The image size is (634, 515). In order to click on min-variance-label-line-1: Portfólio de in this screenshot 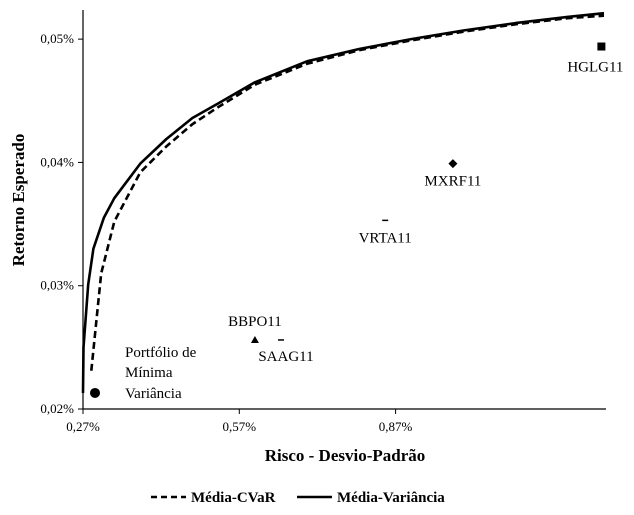, I will do `click(161, 353)`.